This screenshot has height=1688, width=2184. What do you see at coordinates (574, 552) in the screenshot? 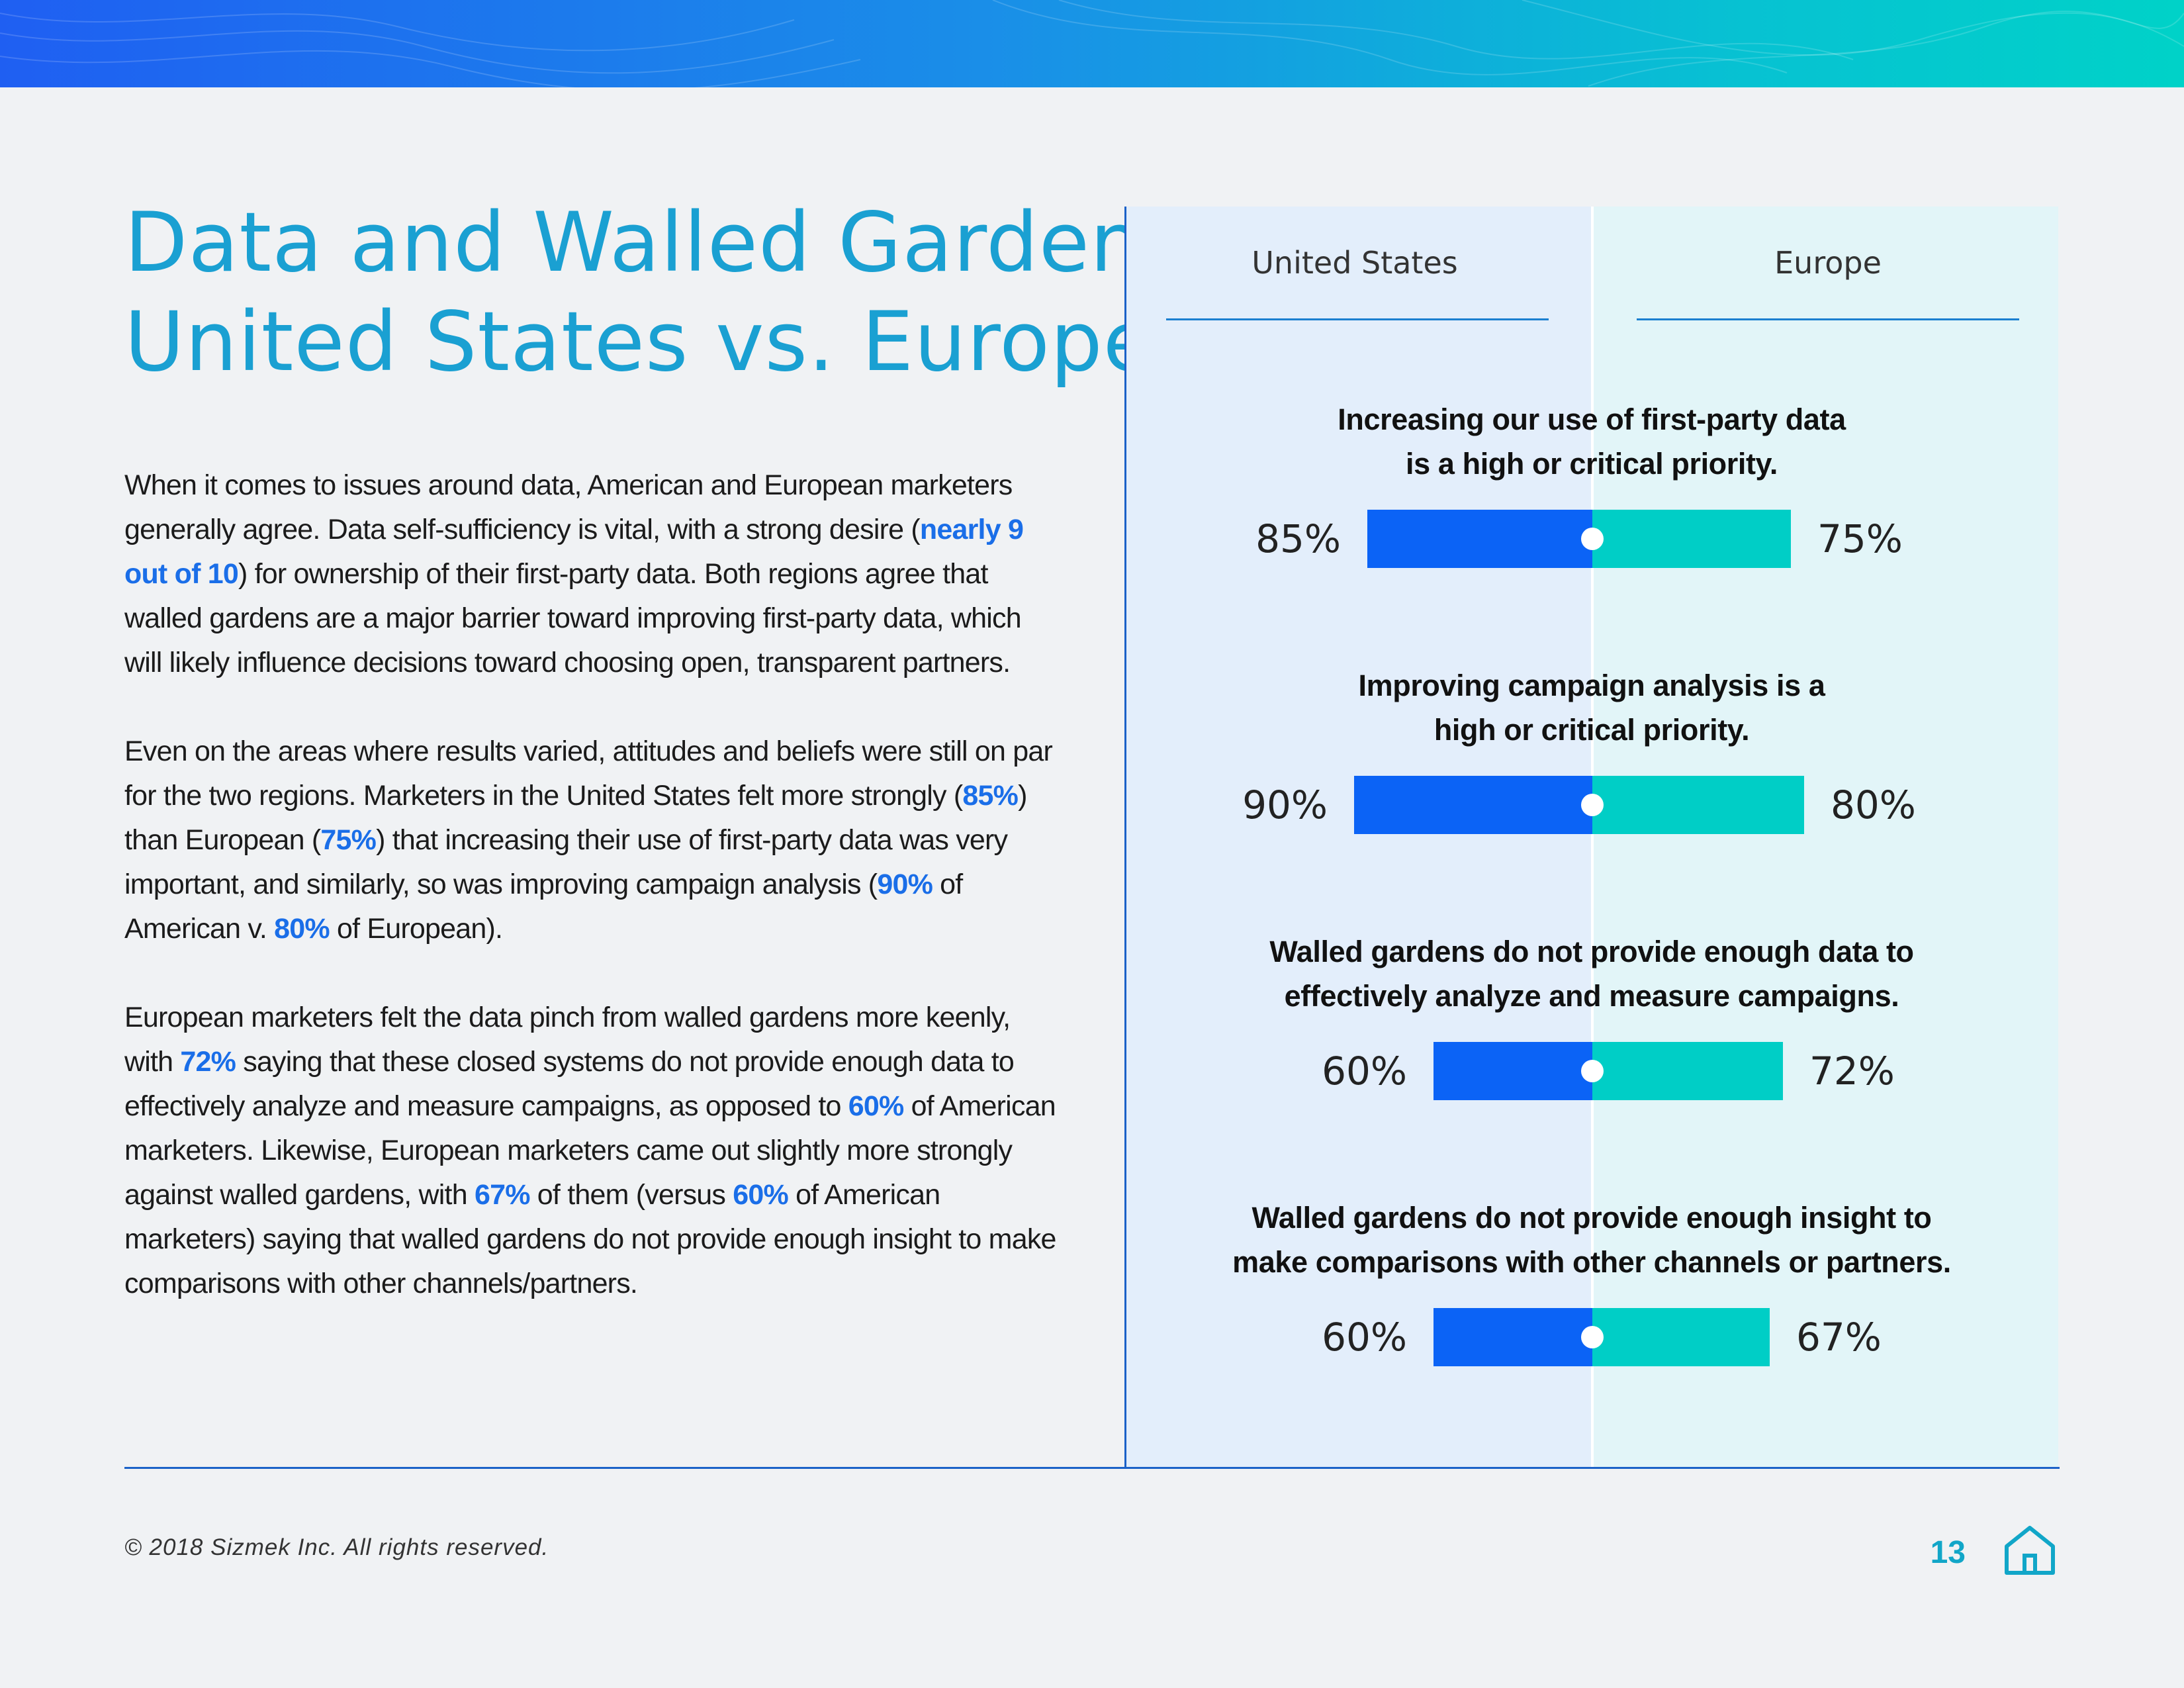
I see `highlight-stat: nearly 9 out of 10` at bounding box center [574, 552].